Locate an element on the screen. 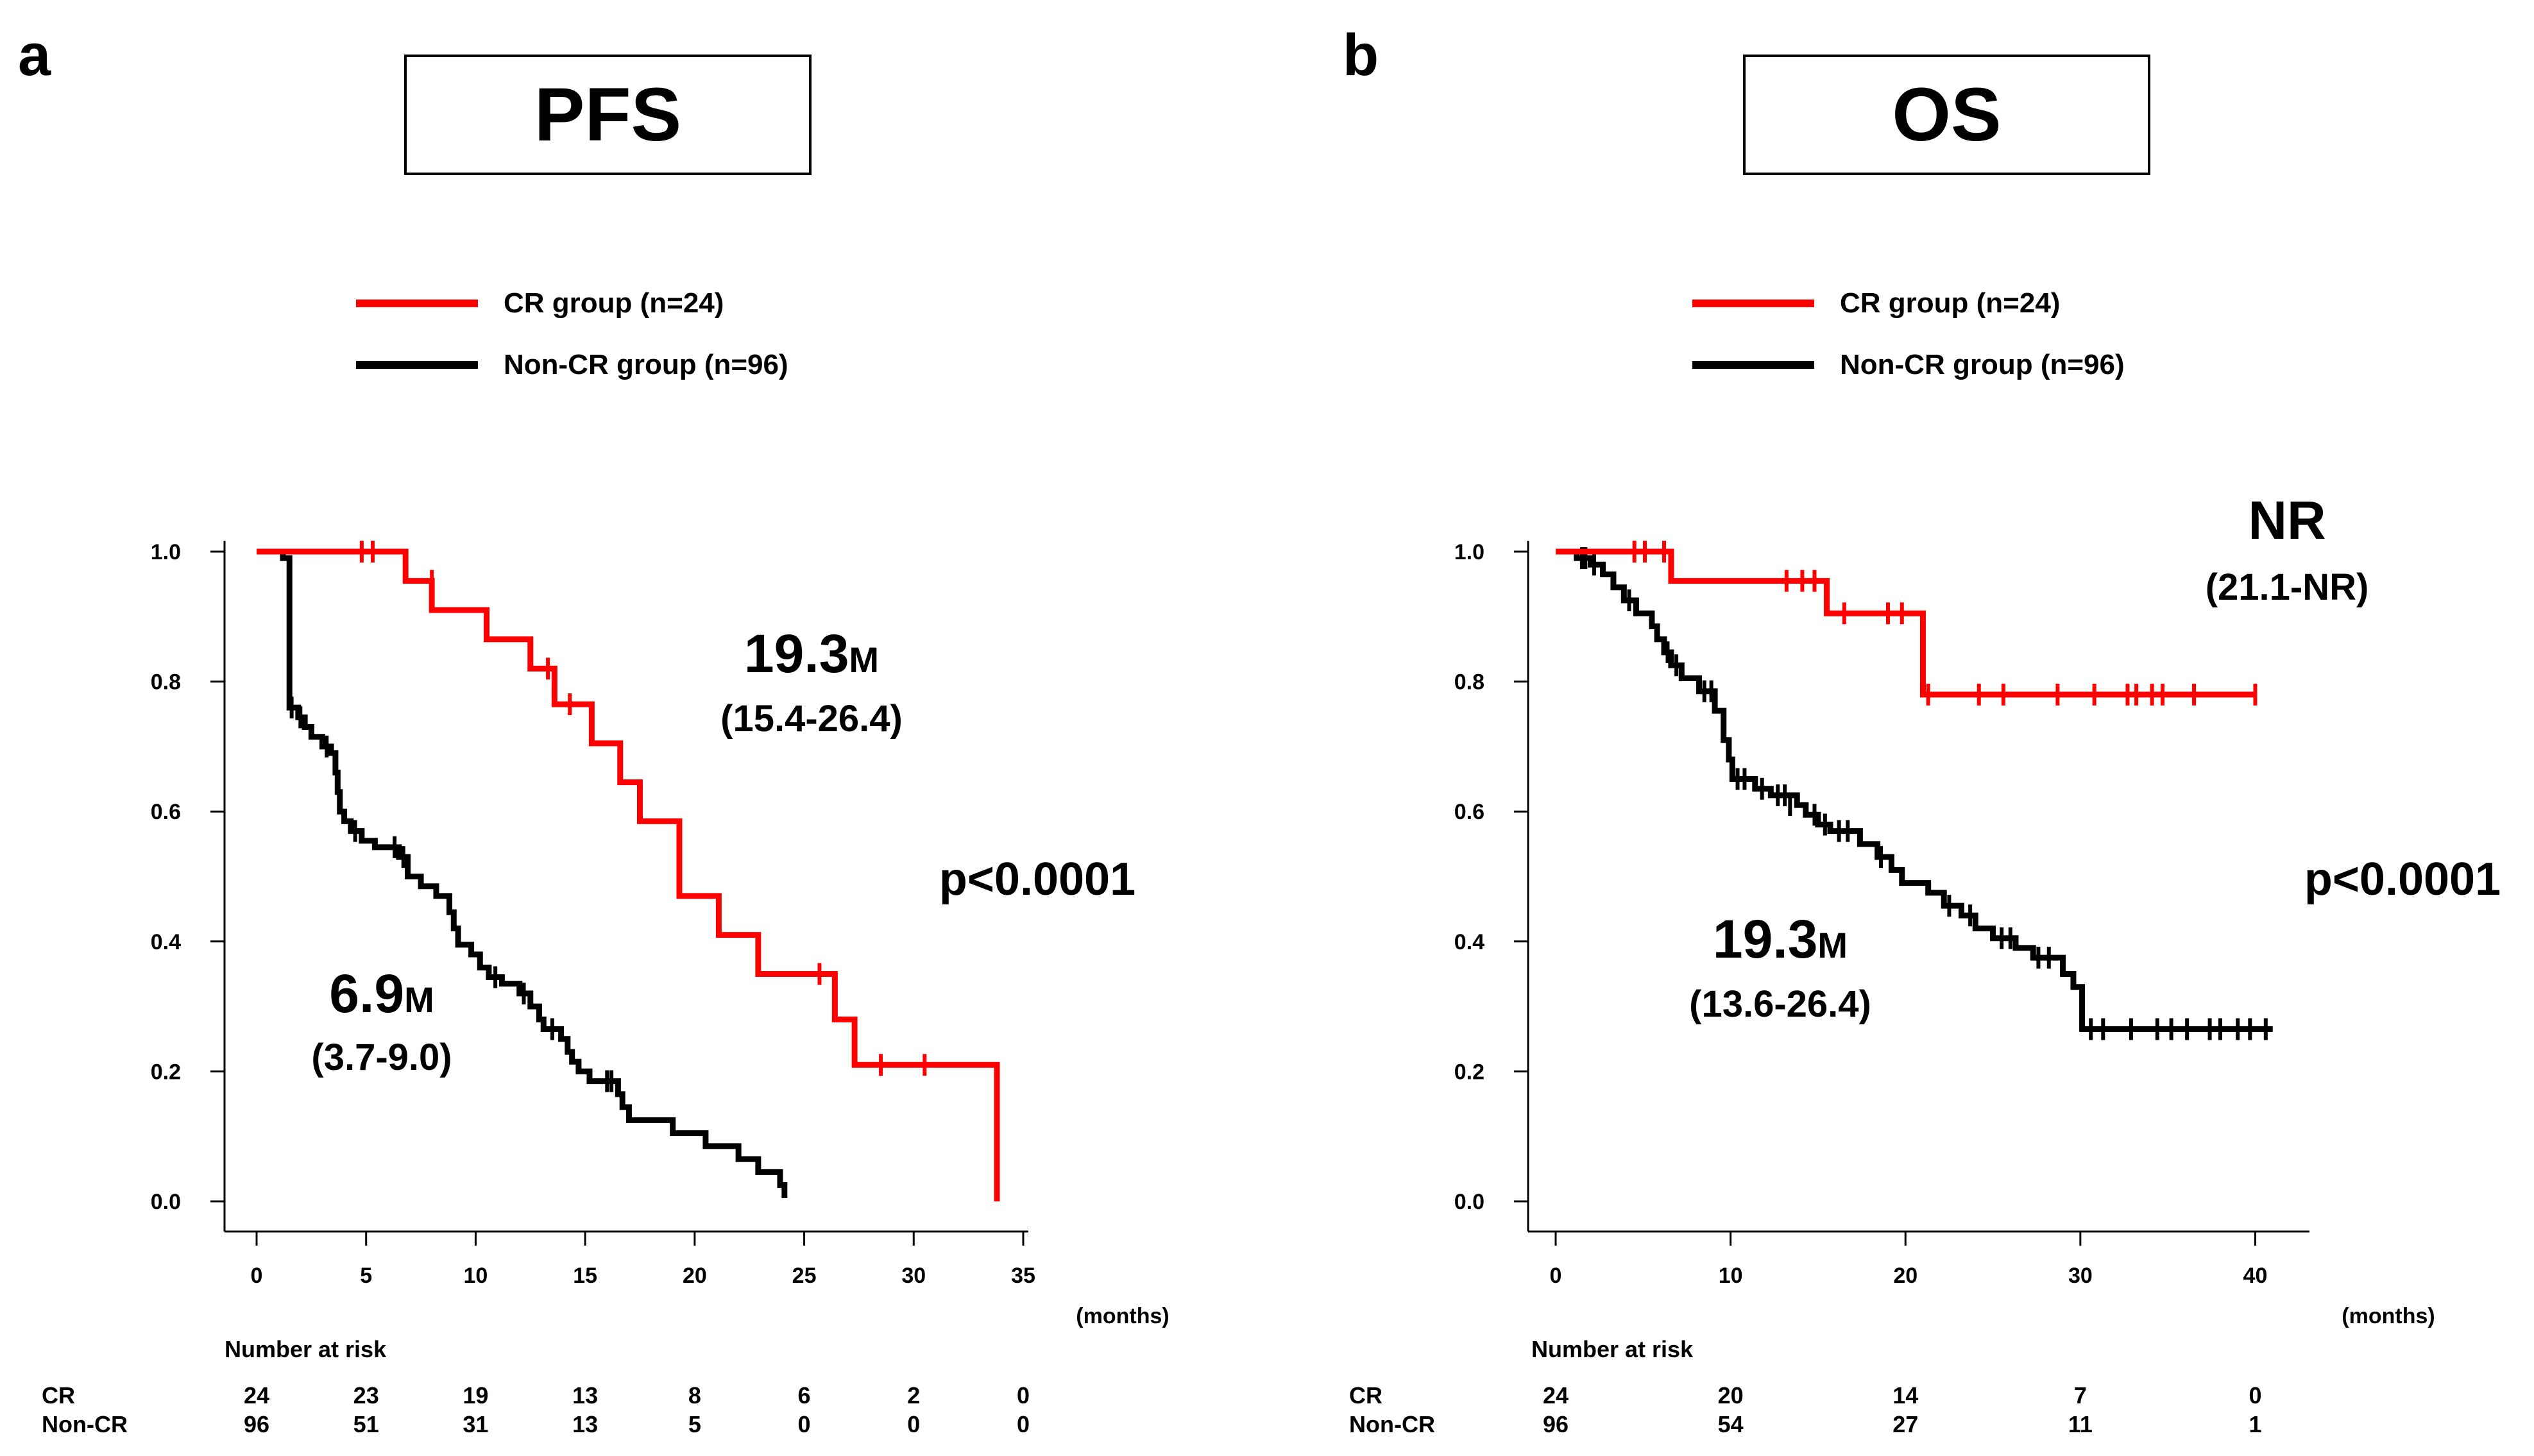 This screenshot has width=2534, height=1456. noncr-median-ci: (3.7-9.0) is located at coordinates (381, 1058).